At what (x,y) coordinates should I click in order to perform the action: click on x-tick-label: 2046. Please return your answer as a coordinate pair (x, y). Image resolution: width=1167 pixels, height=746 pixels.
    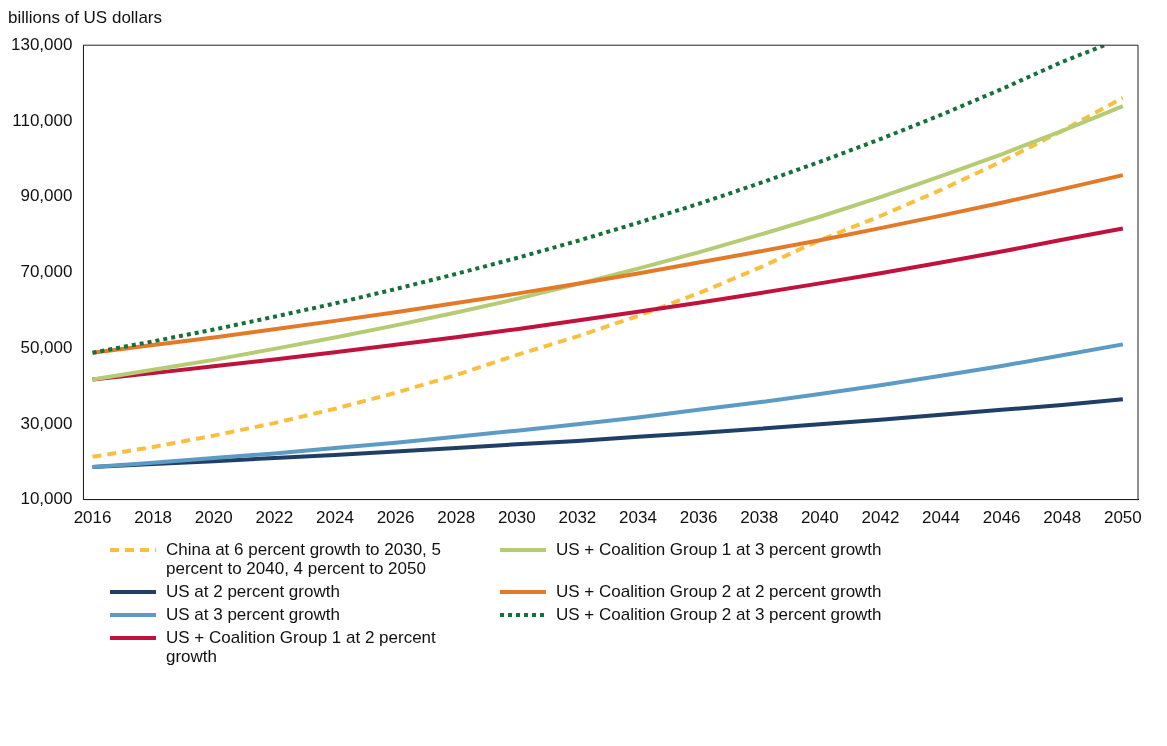
    Looking at the image, I should click on (1001, 518).